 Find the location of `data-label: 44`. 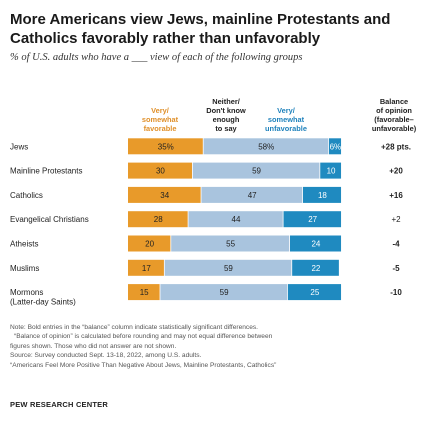

data-label: 44 is located at coordinates (236, 219).